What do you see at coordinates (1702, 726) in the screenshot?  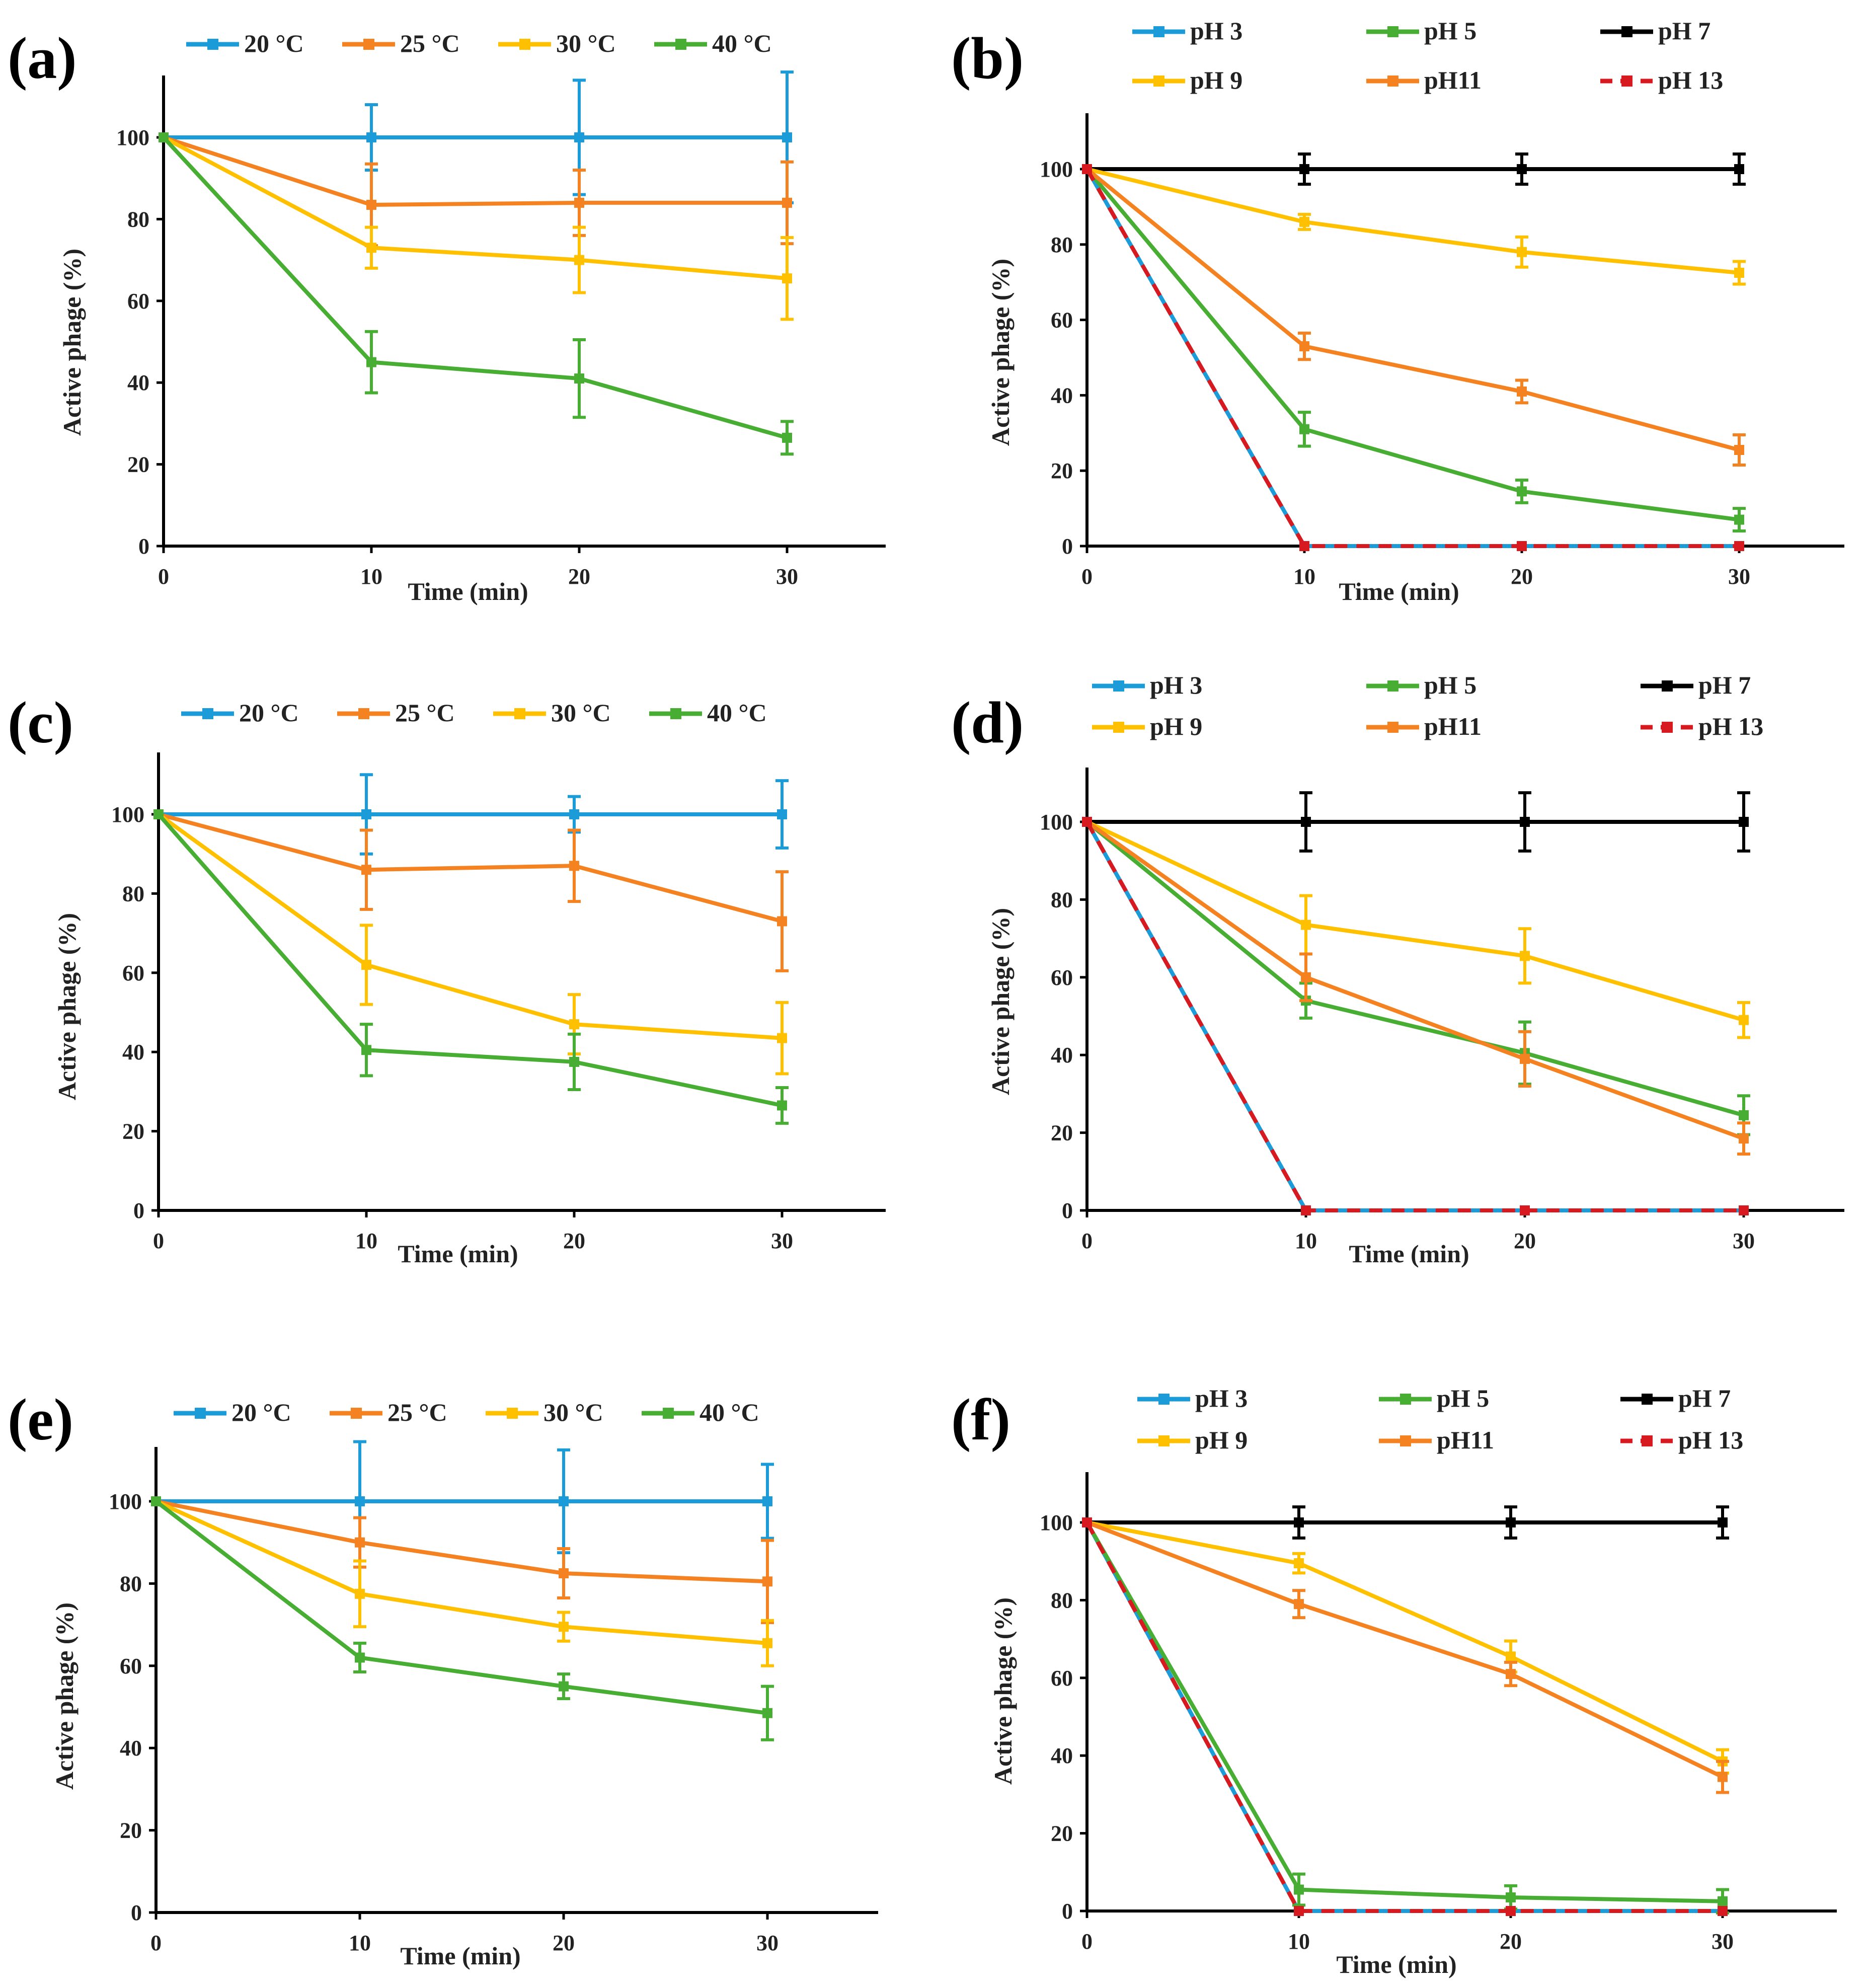 I see `legend-item: pH 13` at bounding box center [1702, 726].